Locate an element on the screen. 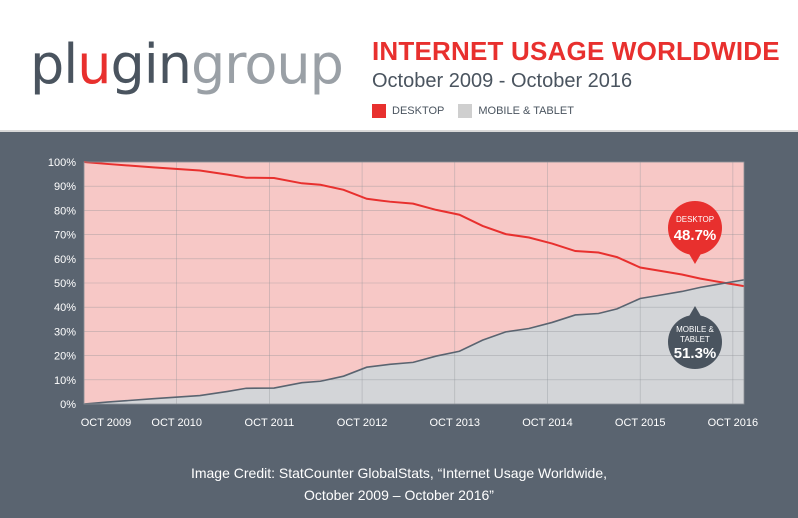 Image resolution: width=798 pixels, height=518 pixels. legend-swatch-desktop is located at coordinates (379, 111).